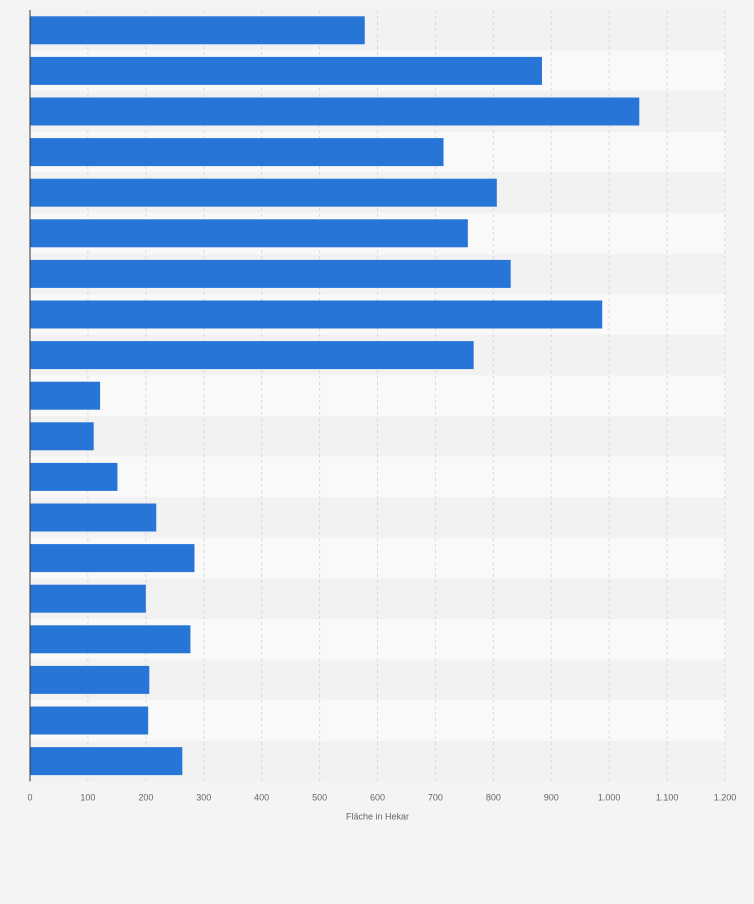 The width and height of the screenshot is (754, 904). Describe the element at coordinates (29, 797) in the screenshot. I see `x-tick-label: 0` at that location.